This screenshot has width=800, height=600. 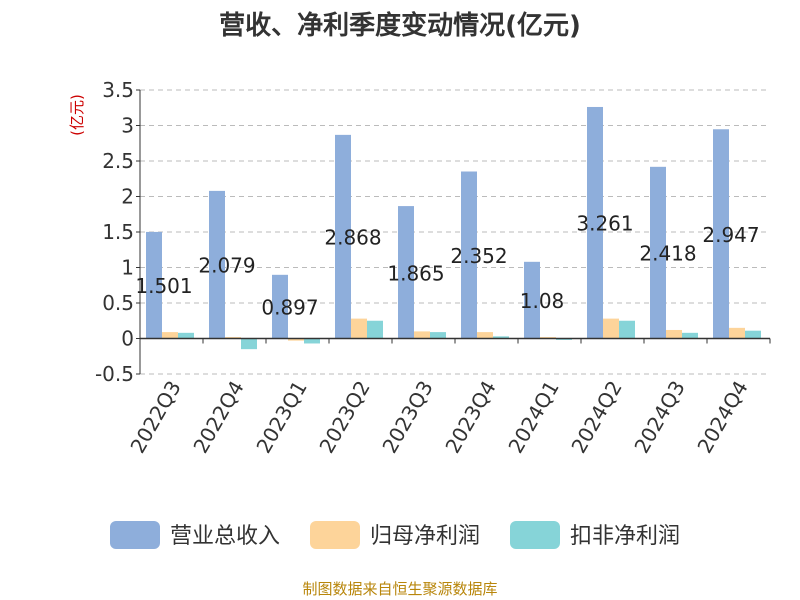 What do you see at coordinates (218, 417) in the screenshot?
I see `x-tick-label: 2022Q4` at bounding box center [218, 417].